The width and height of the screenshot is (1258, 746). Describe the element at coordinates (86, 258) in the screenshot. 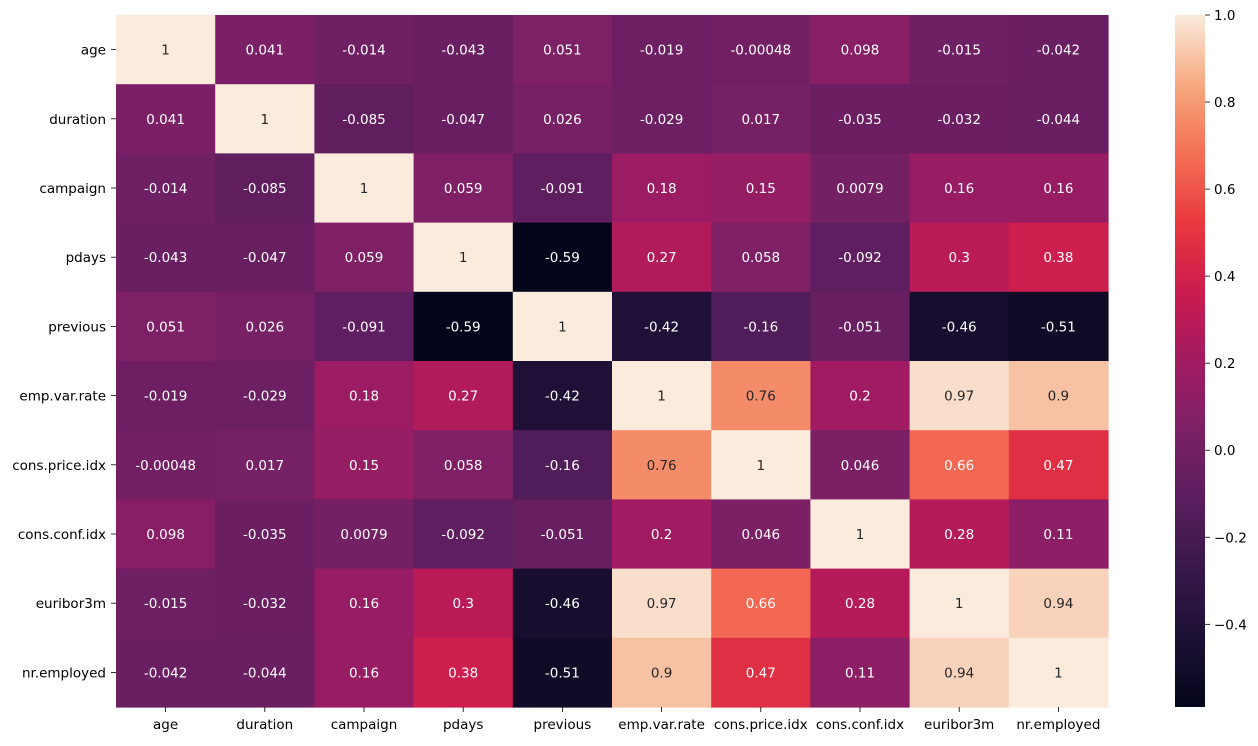

I see `y-tick-label: pdays` at that location.